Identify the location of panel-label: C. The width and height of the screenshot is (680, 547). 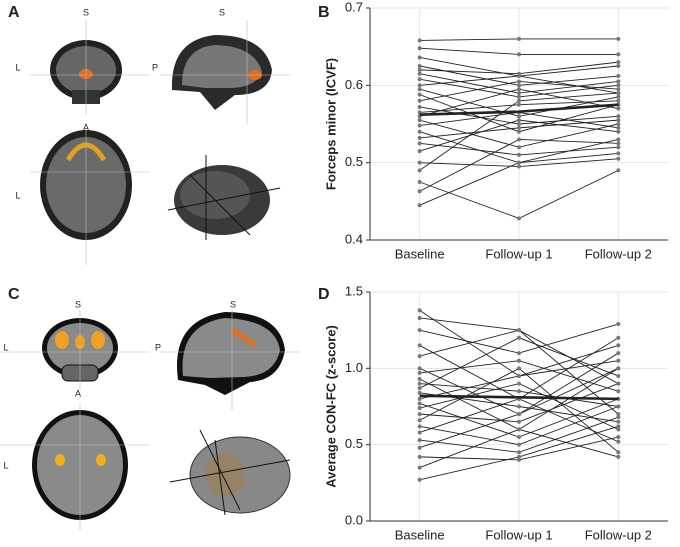
(14, 294).